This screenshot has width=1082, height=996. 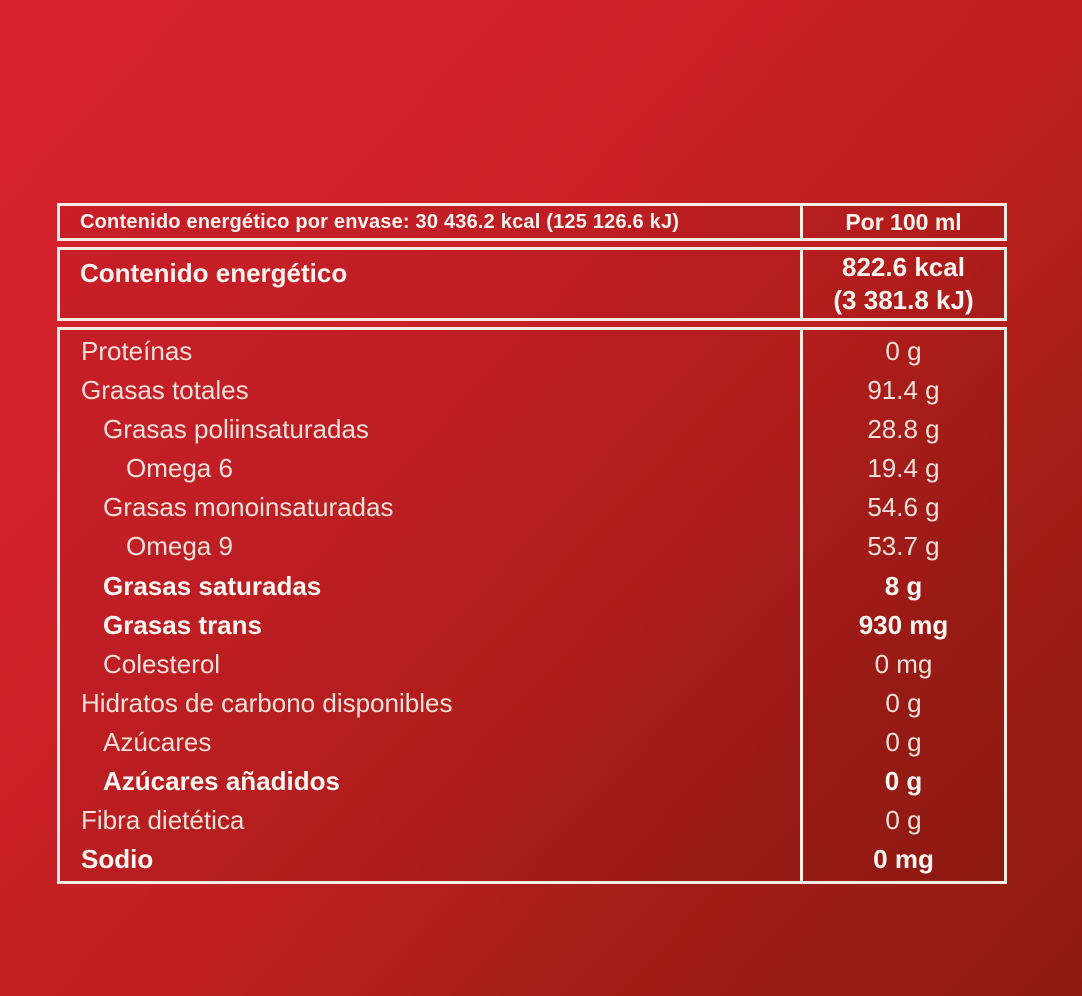 What do you see at coordinates (902, 391) in the screenshot?
I see `nutrient-value: 91.4 g` at bounding box center [902, 391].